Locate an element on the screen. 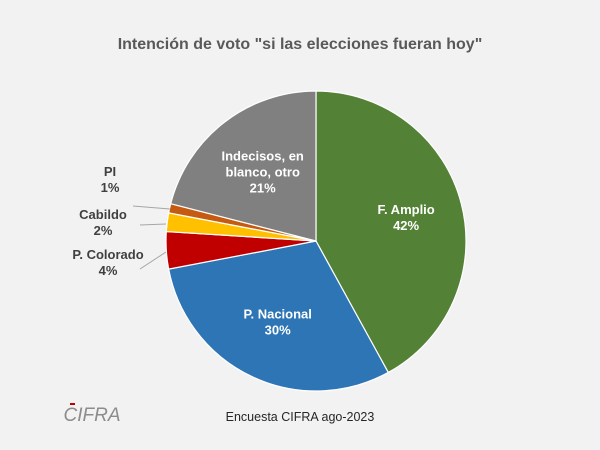 This screenshot has width=600, height=450. data-label-indecisos-en-blanco-otro: Indecisos, en blanco, otro 21% is located at coordinates (263, 171).